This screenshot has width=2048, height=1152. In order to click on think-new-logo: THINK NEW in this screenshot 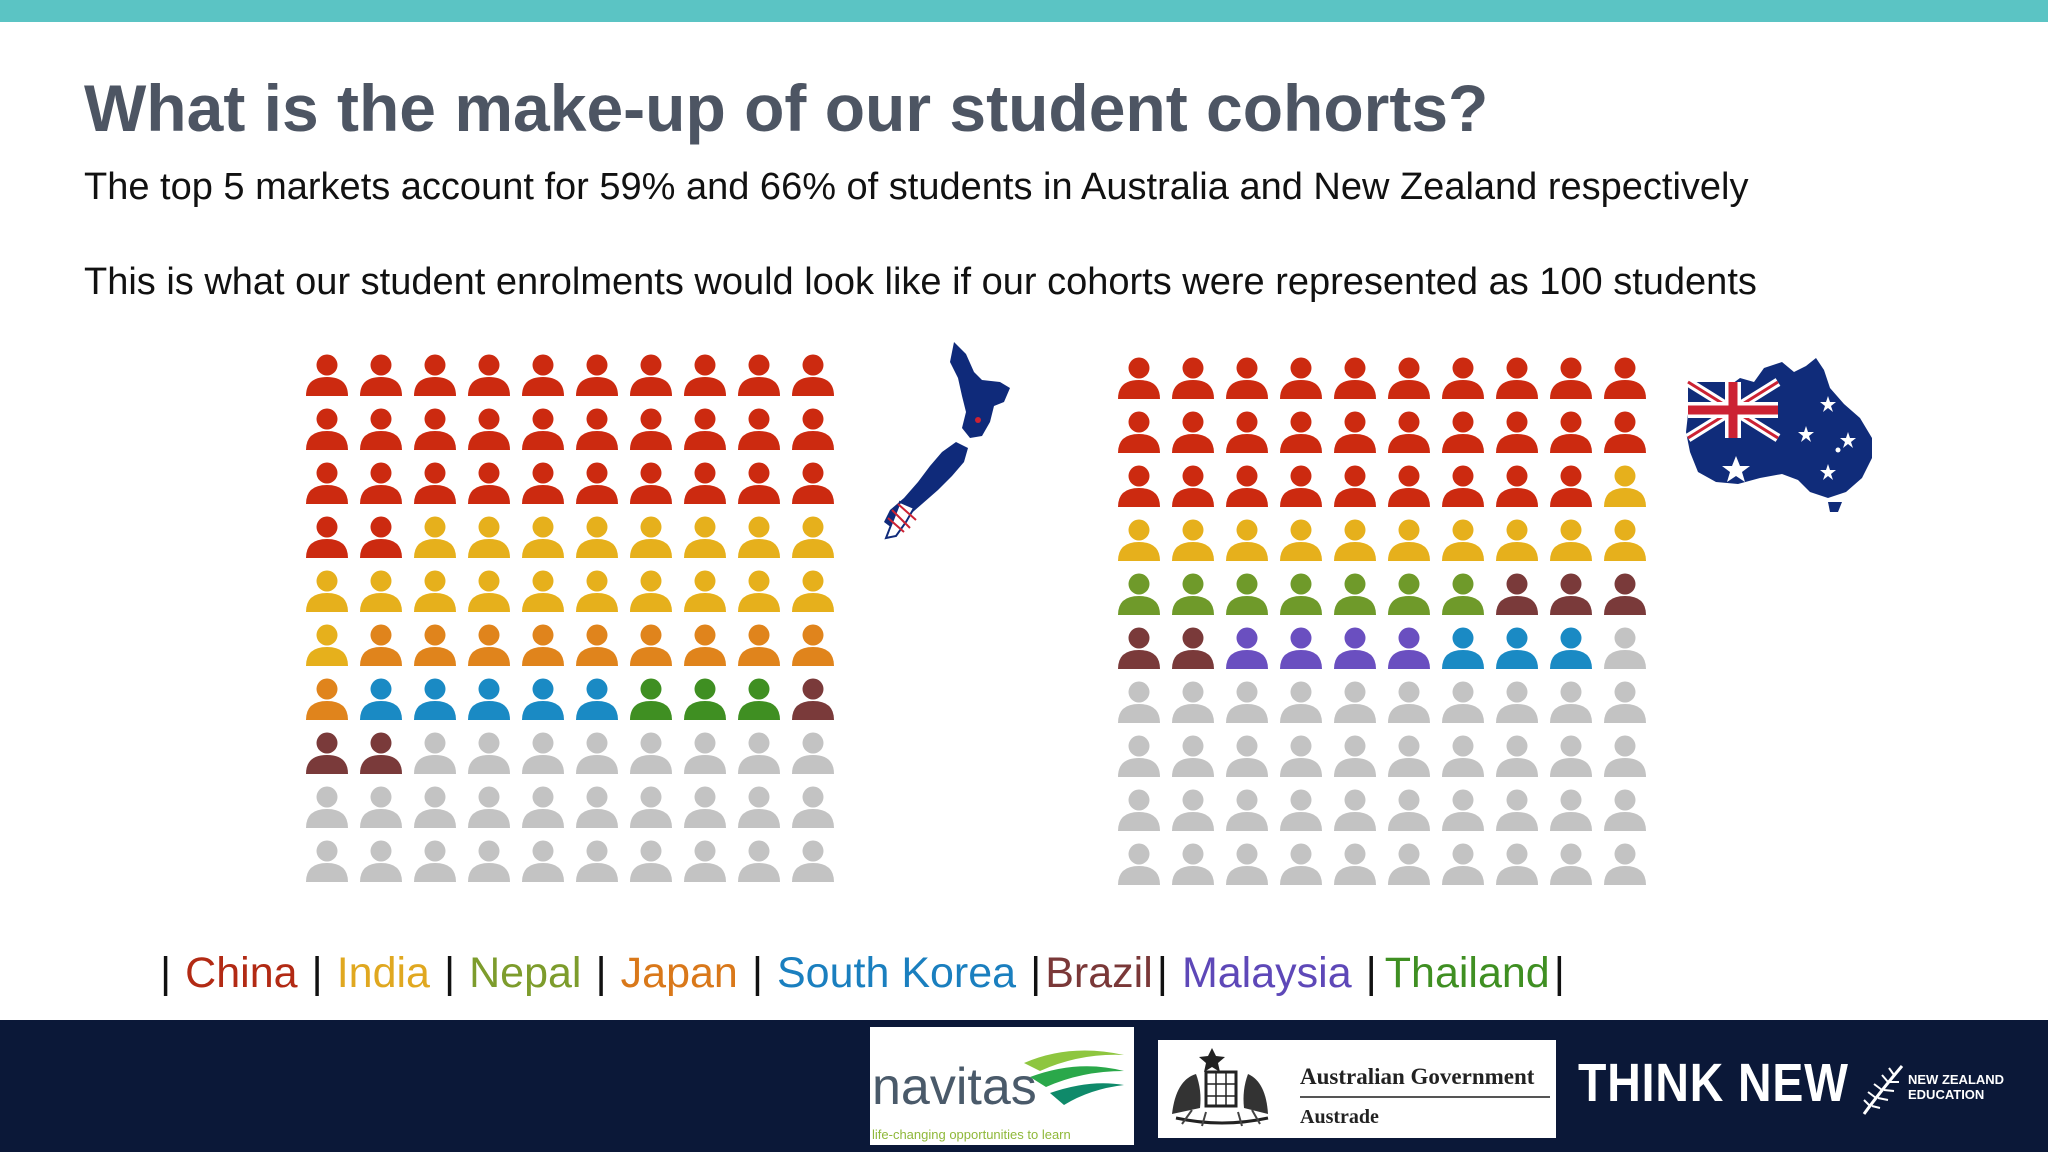, I will do `click(1713, 1083)`.